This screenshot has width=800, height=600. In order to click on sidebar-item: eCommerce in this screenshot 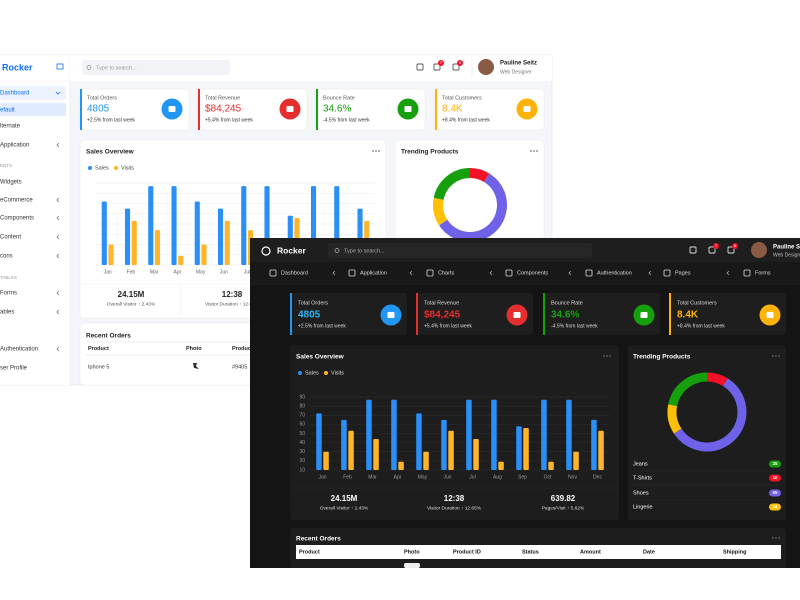, I will do `click(16, 201)`.